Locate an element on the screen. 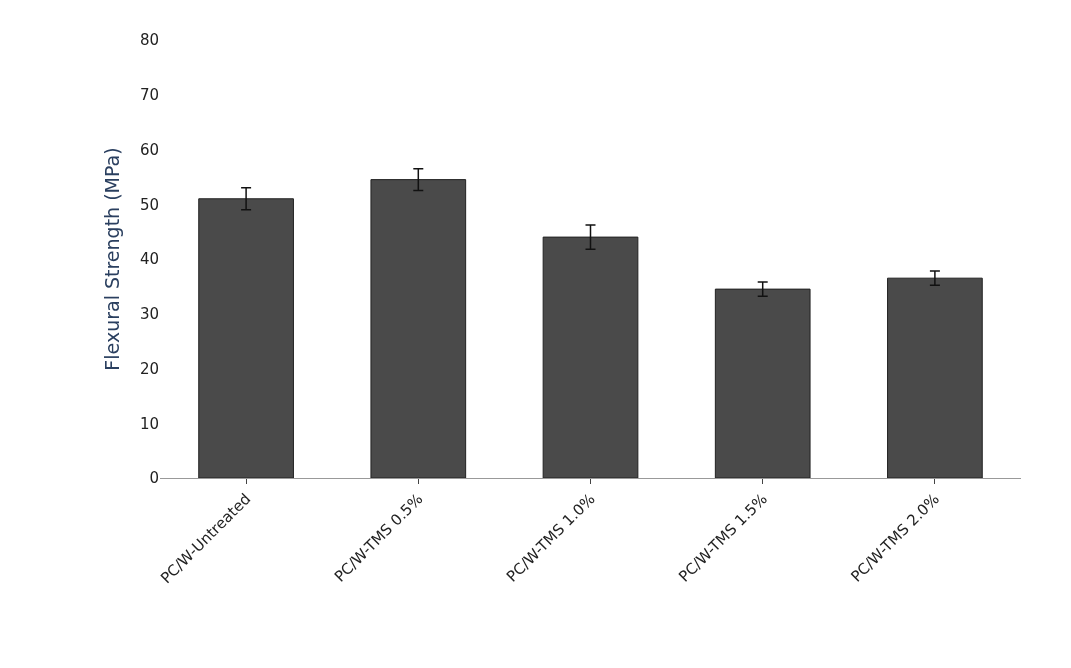 This screenshot has height=668, width=1071. y-tick-label: 30 is located at coordinates (149, 314).